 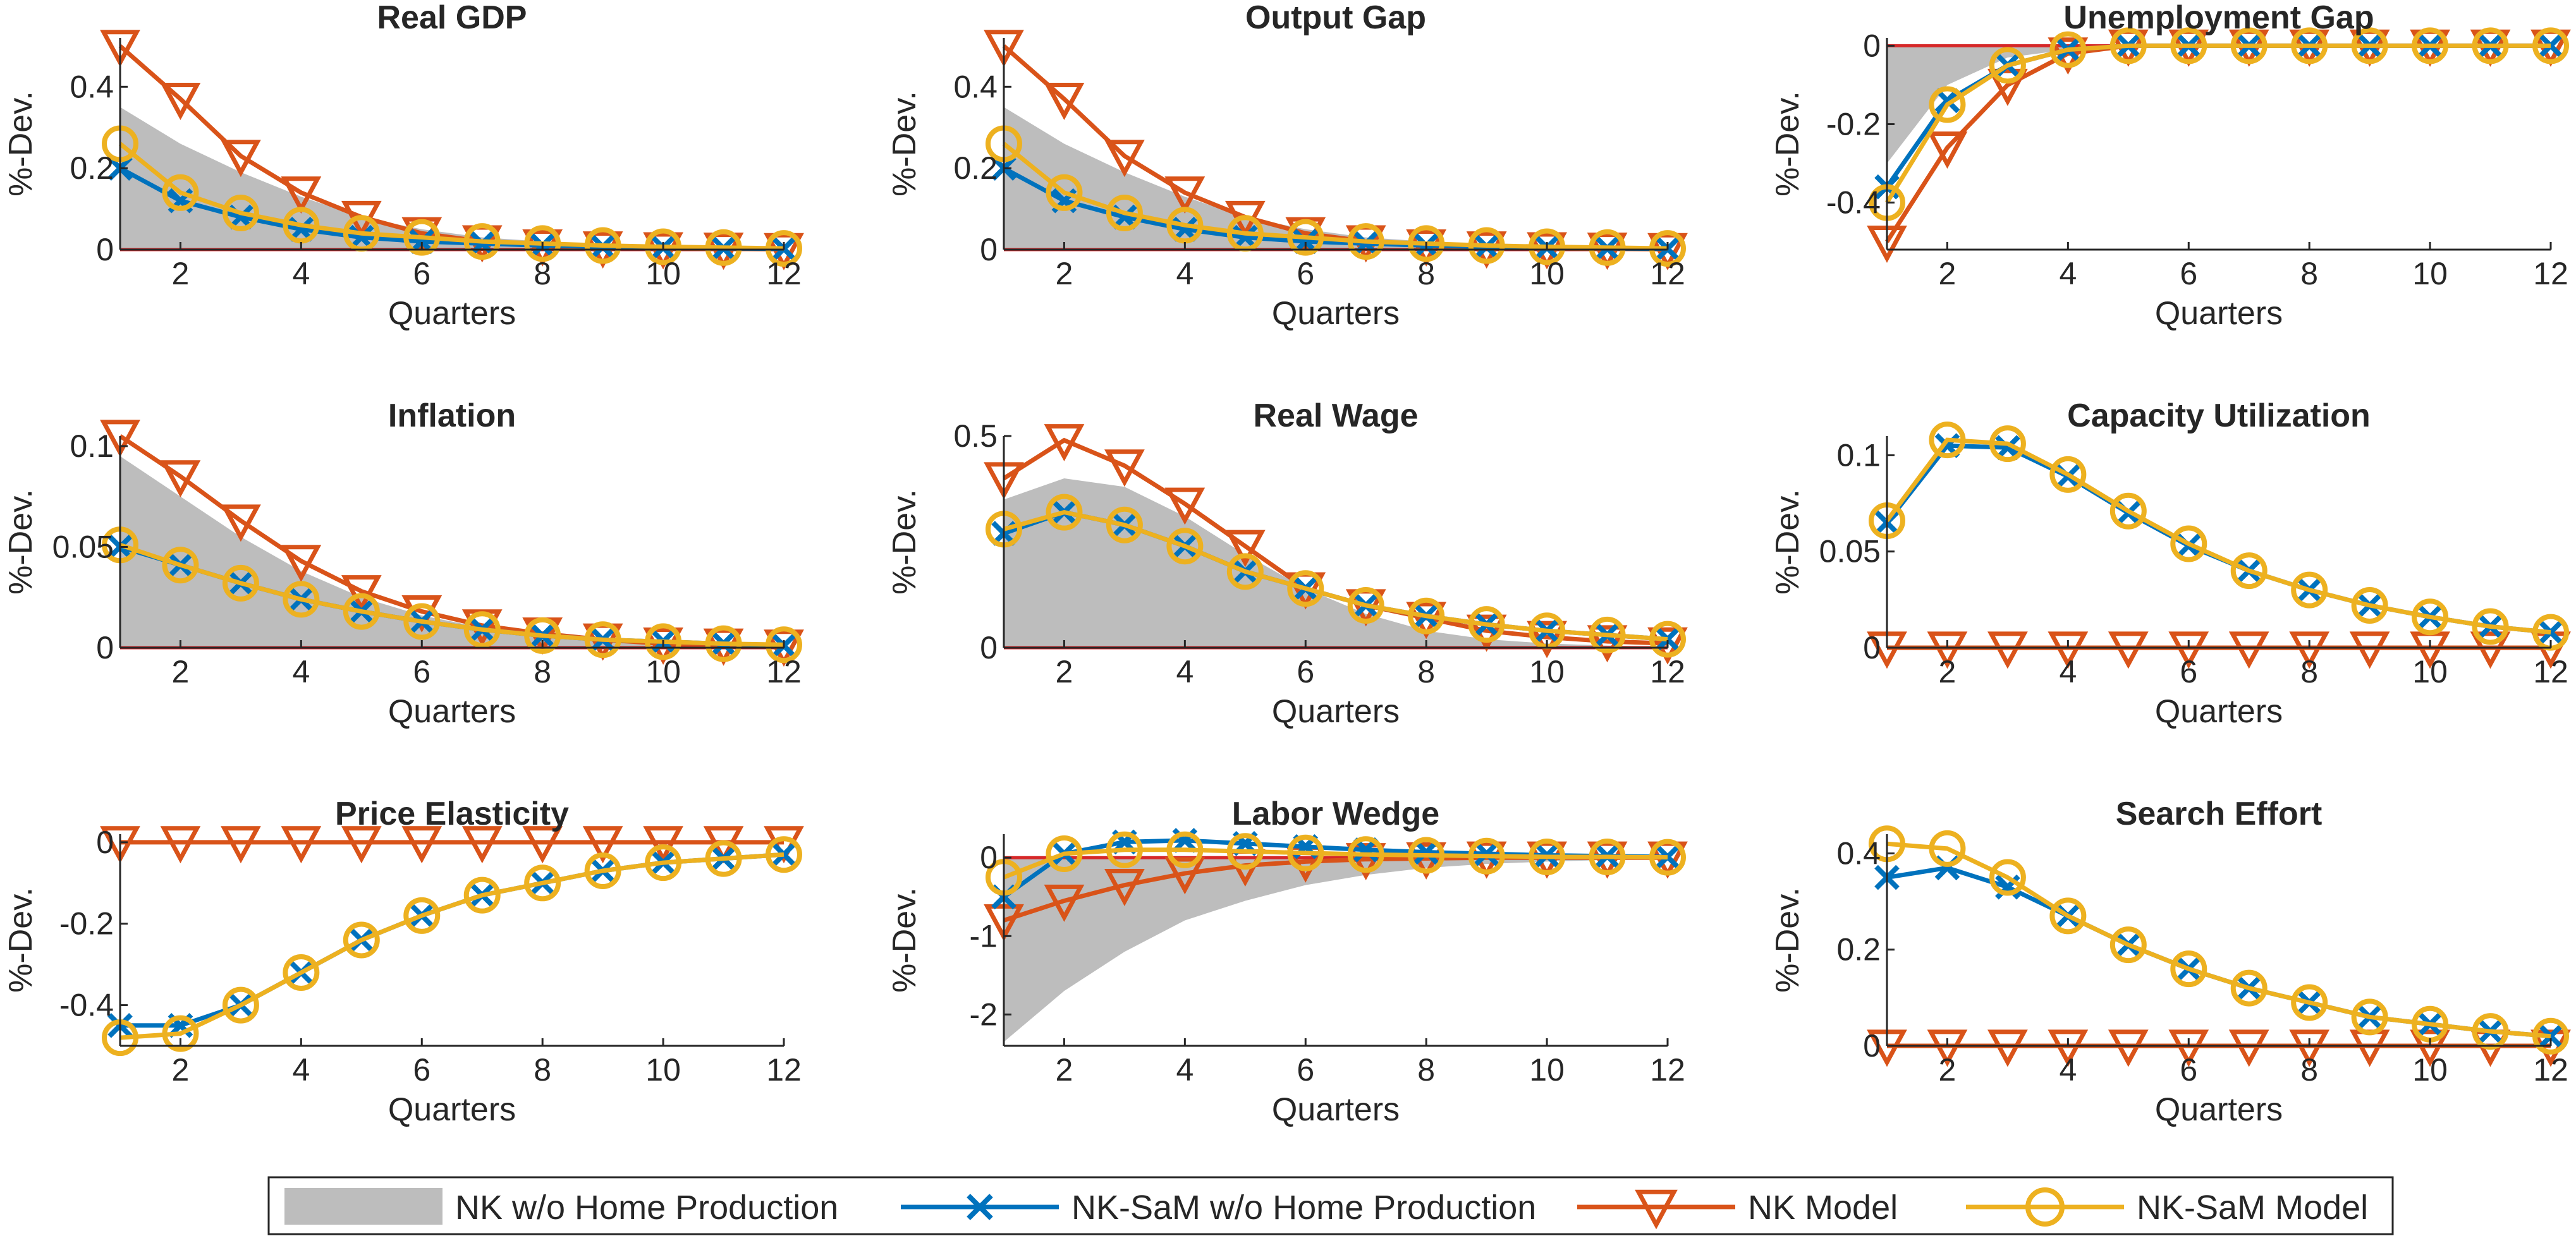 I want to click on subplot-title: Inflation, so click(x=452, y=415).